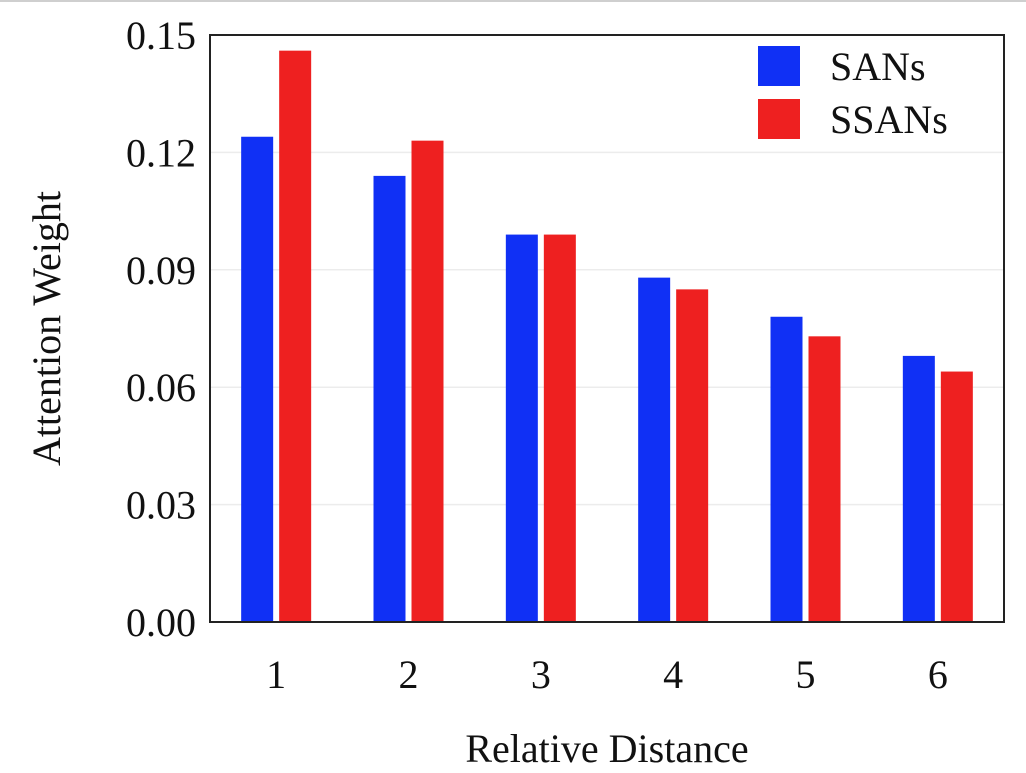 This screenshot has width=1026, height=773. I want to click on x-tick-label: 4, so click(673, 674).